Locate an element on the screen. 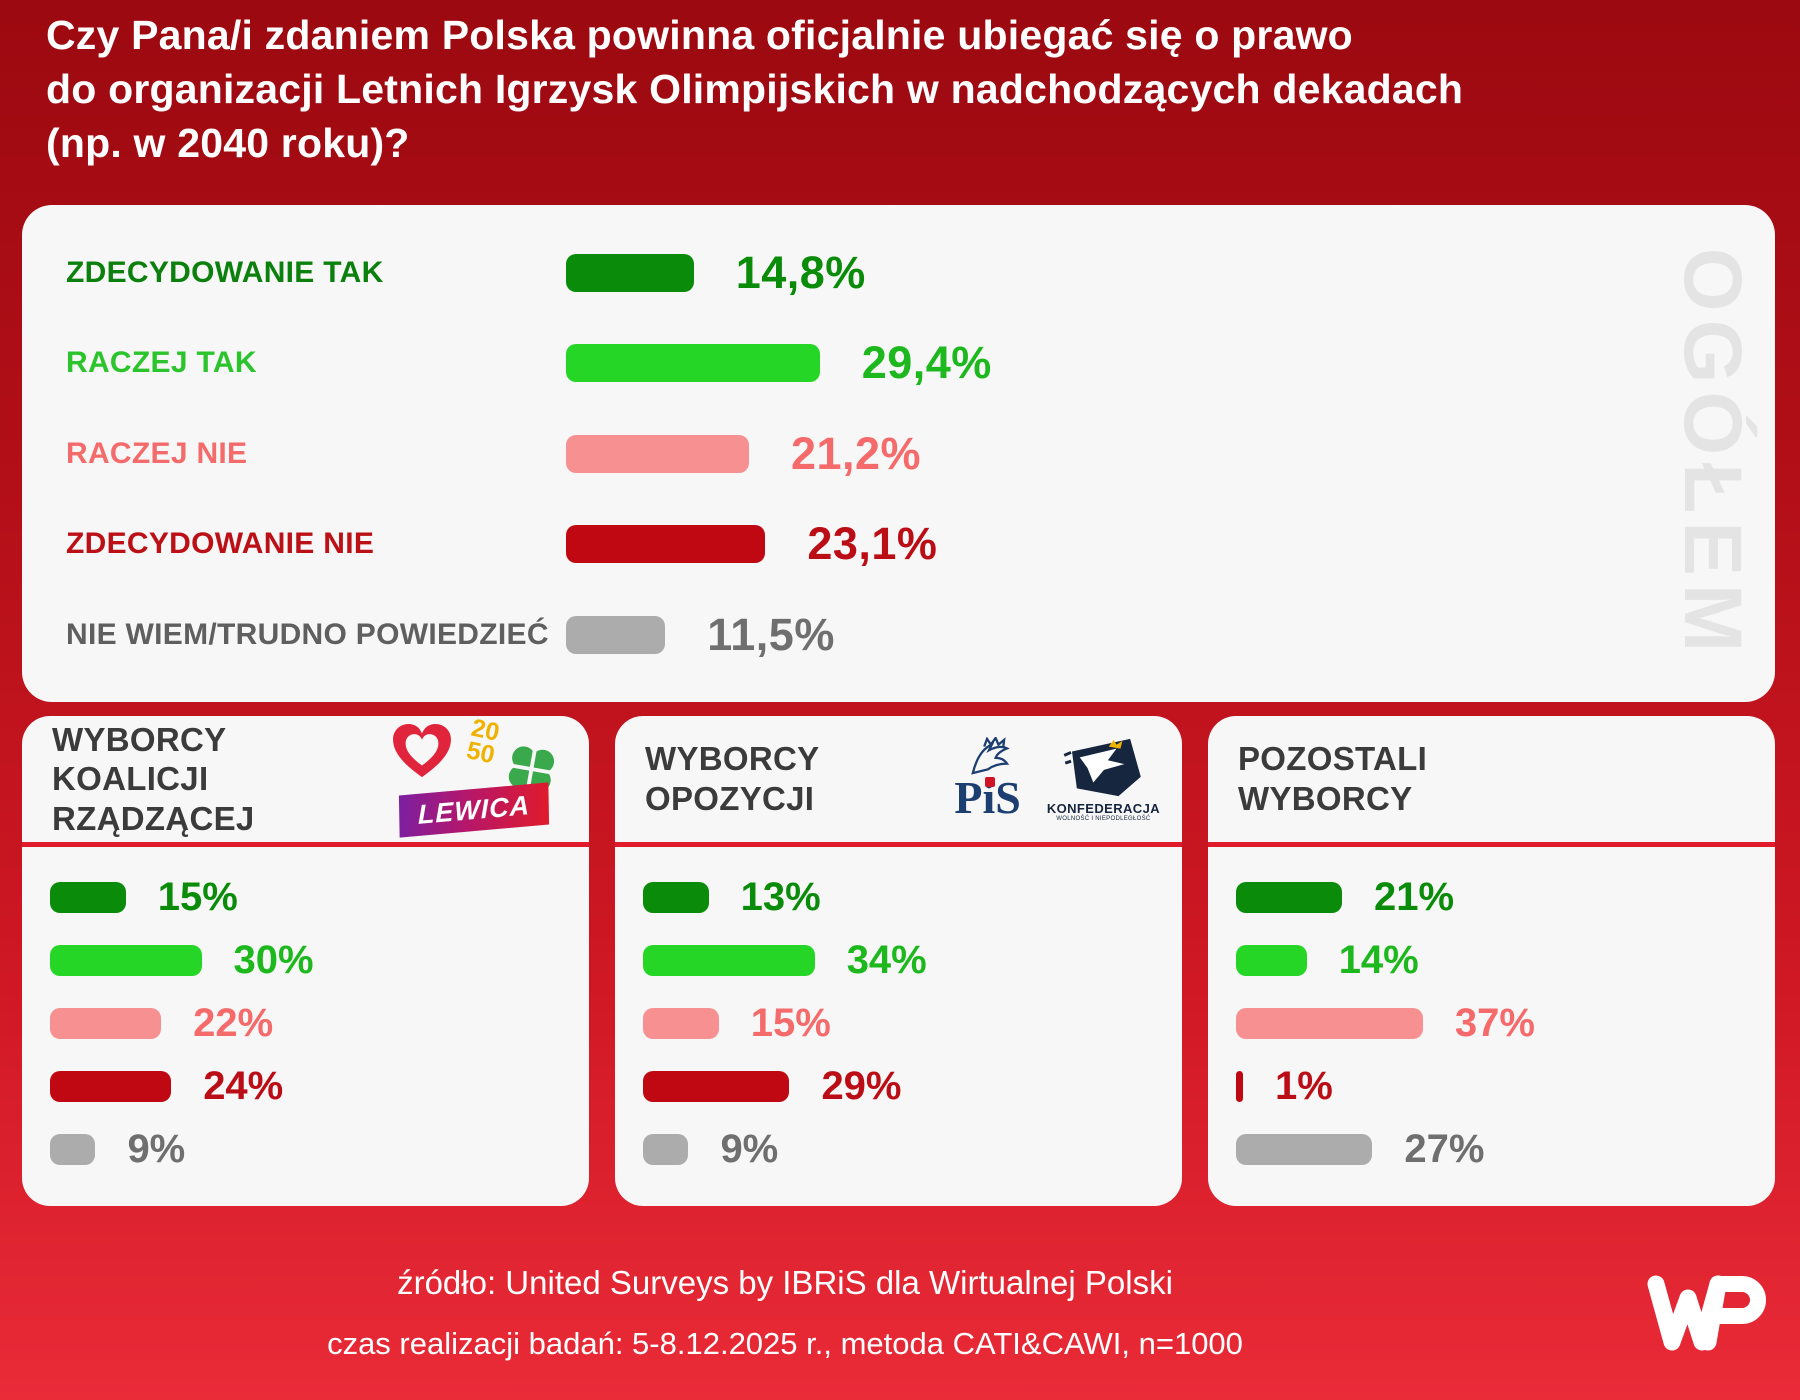 The image size is (1800, 1400). answer-label: RACZEJ NIE is located at coordinates (157, 453).